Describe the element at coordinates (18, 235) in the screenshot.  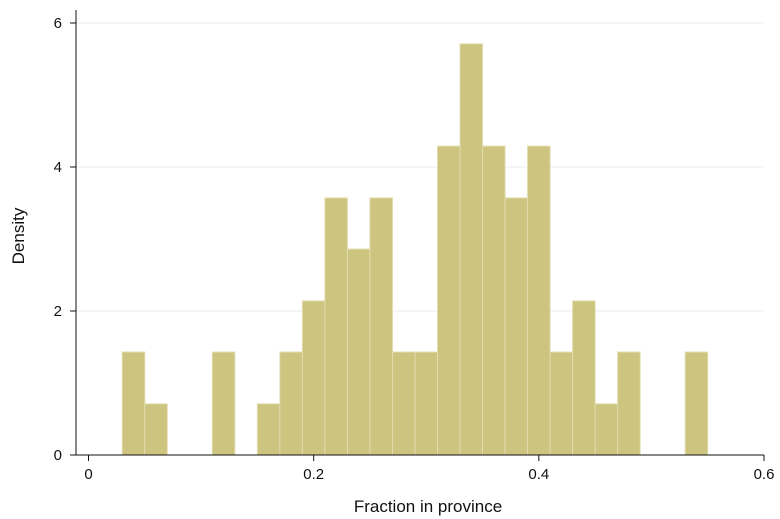
I see `y-axis-title: Density` at that location.